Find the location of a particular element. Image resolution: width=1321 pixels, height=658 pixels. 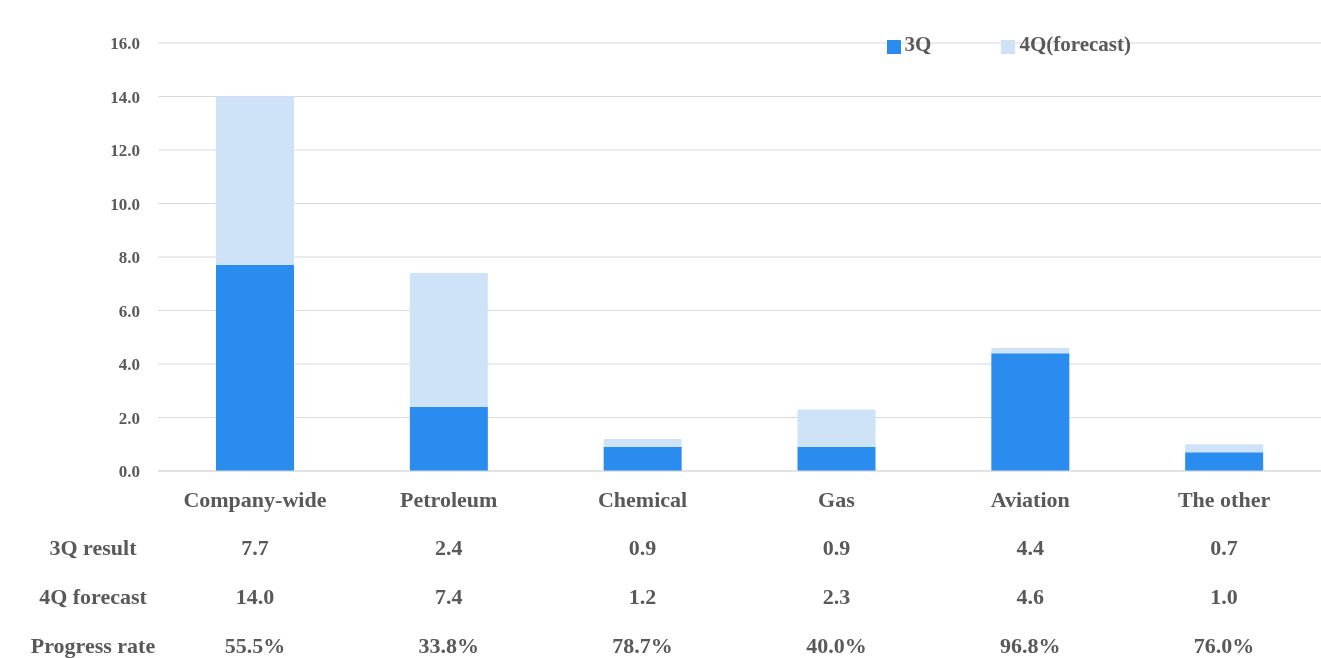

y-tick-label: 8.0 is located at coordinates (129, 258).